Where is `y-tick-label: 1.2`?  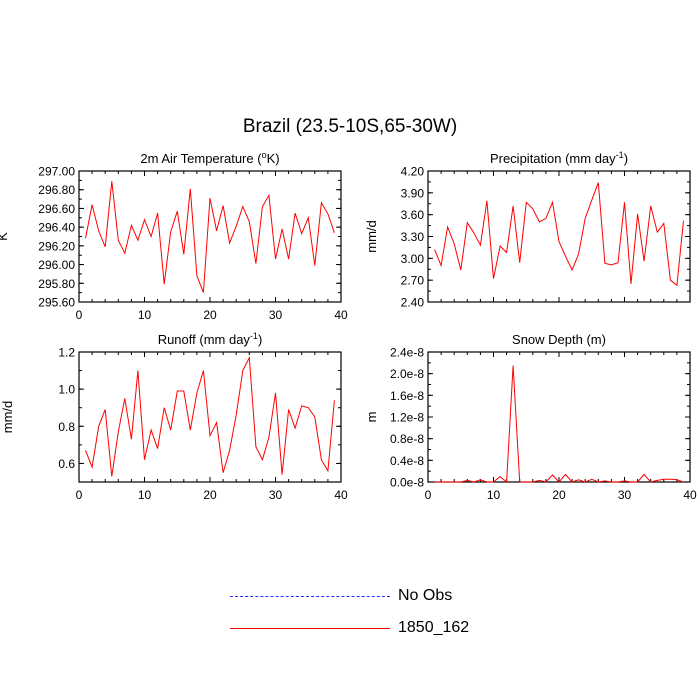 y-tick-label: 1.2 is located at coordinates (66, 353).